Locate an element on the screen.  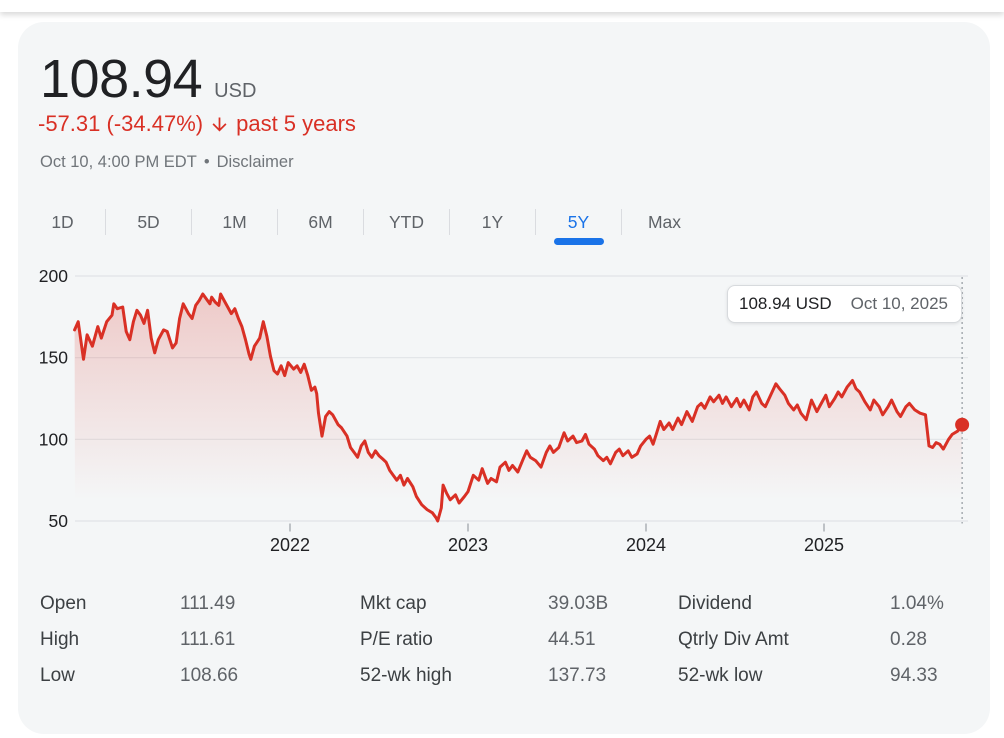
tooltip-date: Oct 10, 2025 is located at coordinates (899, 303).